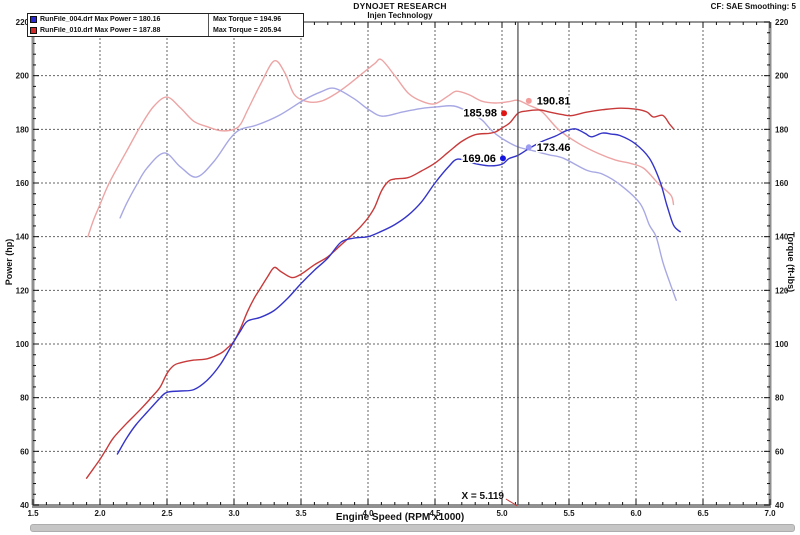  I want to click on svg-text: 7.0, so click(770, 513).